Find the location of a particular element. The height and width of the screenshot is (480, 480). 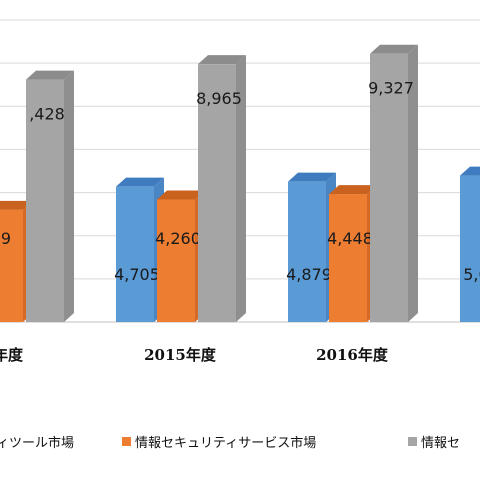

category-label: 2016年度 is located at coordinates (352, 355).